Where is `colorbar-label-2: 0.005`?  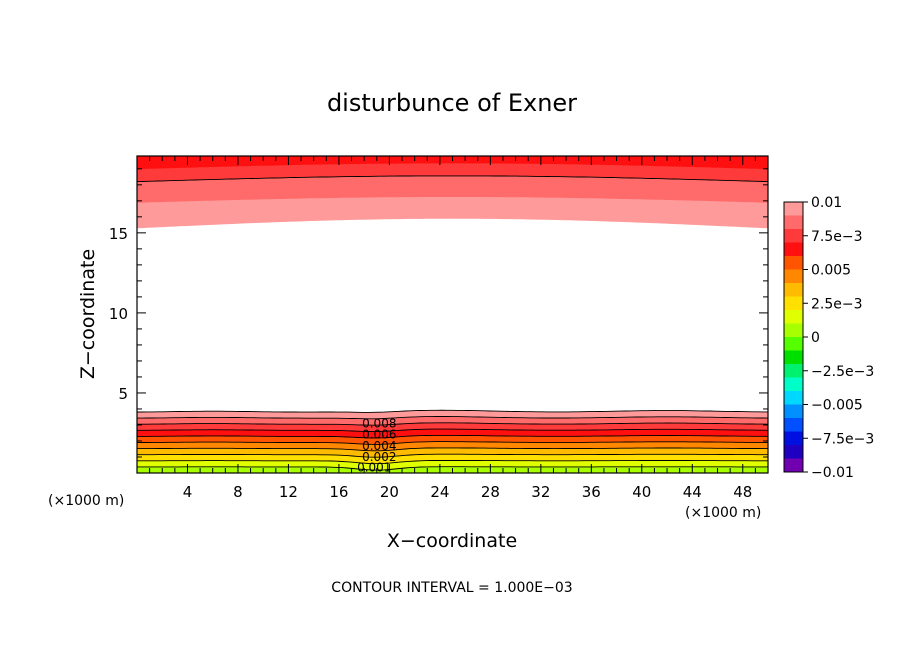
colorbar-label-2: 0.005 is located at coordinates (831, 271).